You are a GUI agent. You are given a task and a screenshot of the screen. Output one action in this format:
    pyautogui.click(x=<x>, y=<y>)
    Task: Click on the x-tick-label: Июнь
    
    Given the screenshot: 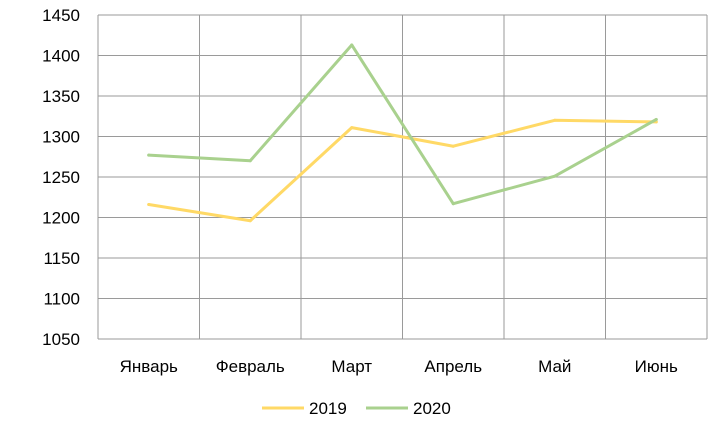 What is the action you would take?
    pyautogui.click(x=656, y=366)
    